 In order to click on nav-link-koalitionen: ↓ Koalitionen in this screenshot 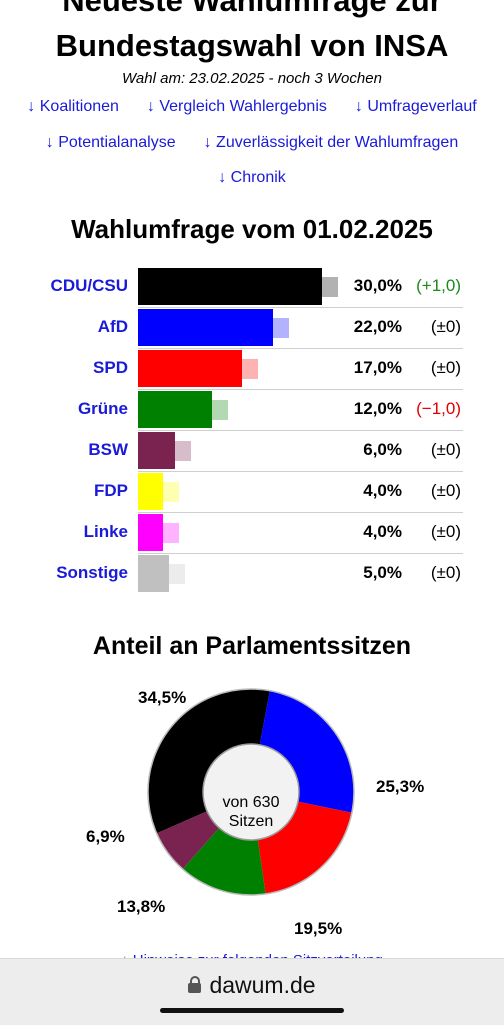, I will do `click(73, 106)`.